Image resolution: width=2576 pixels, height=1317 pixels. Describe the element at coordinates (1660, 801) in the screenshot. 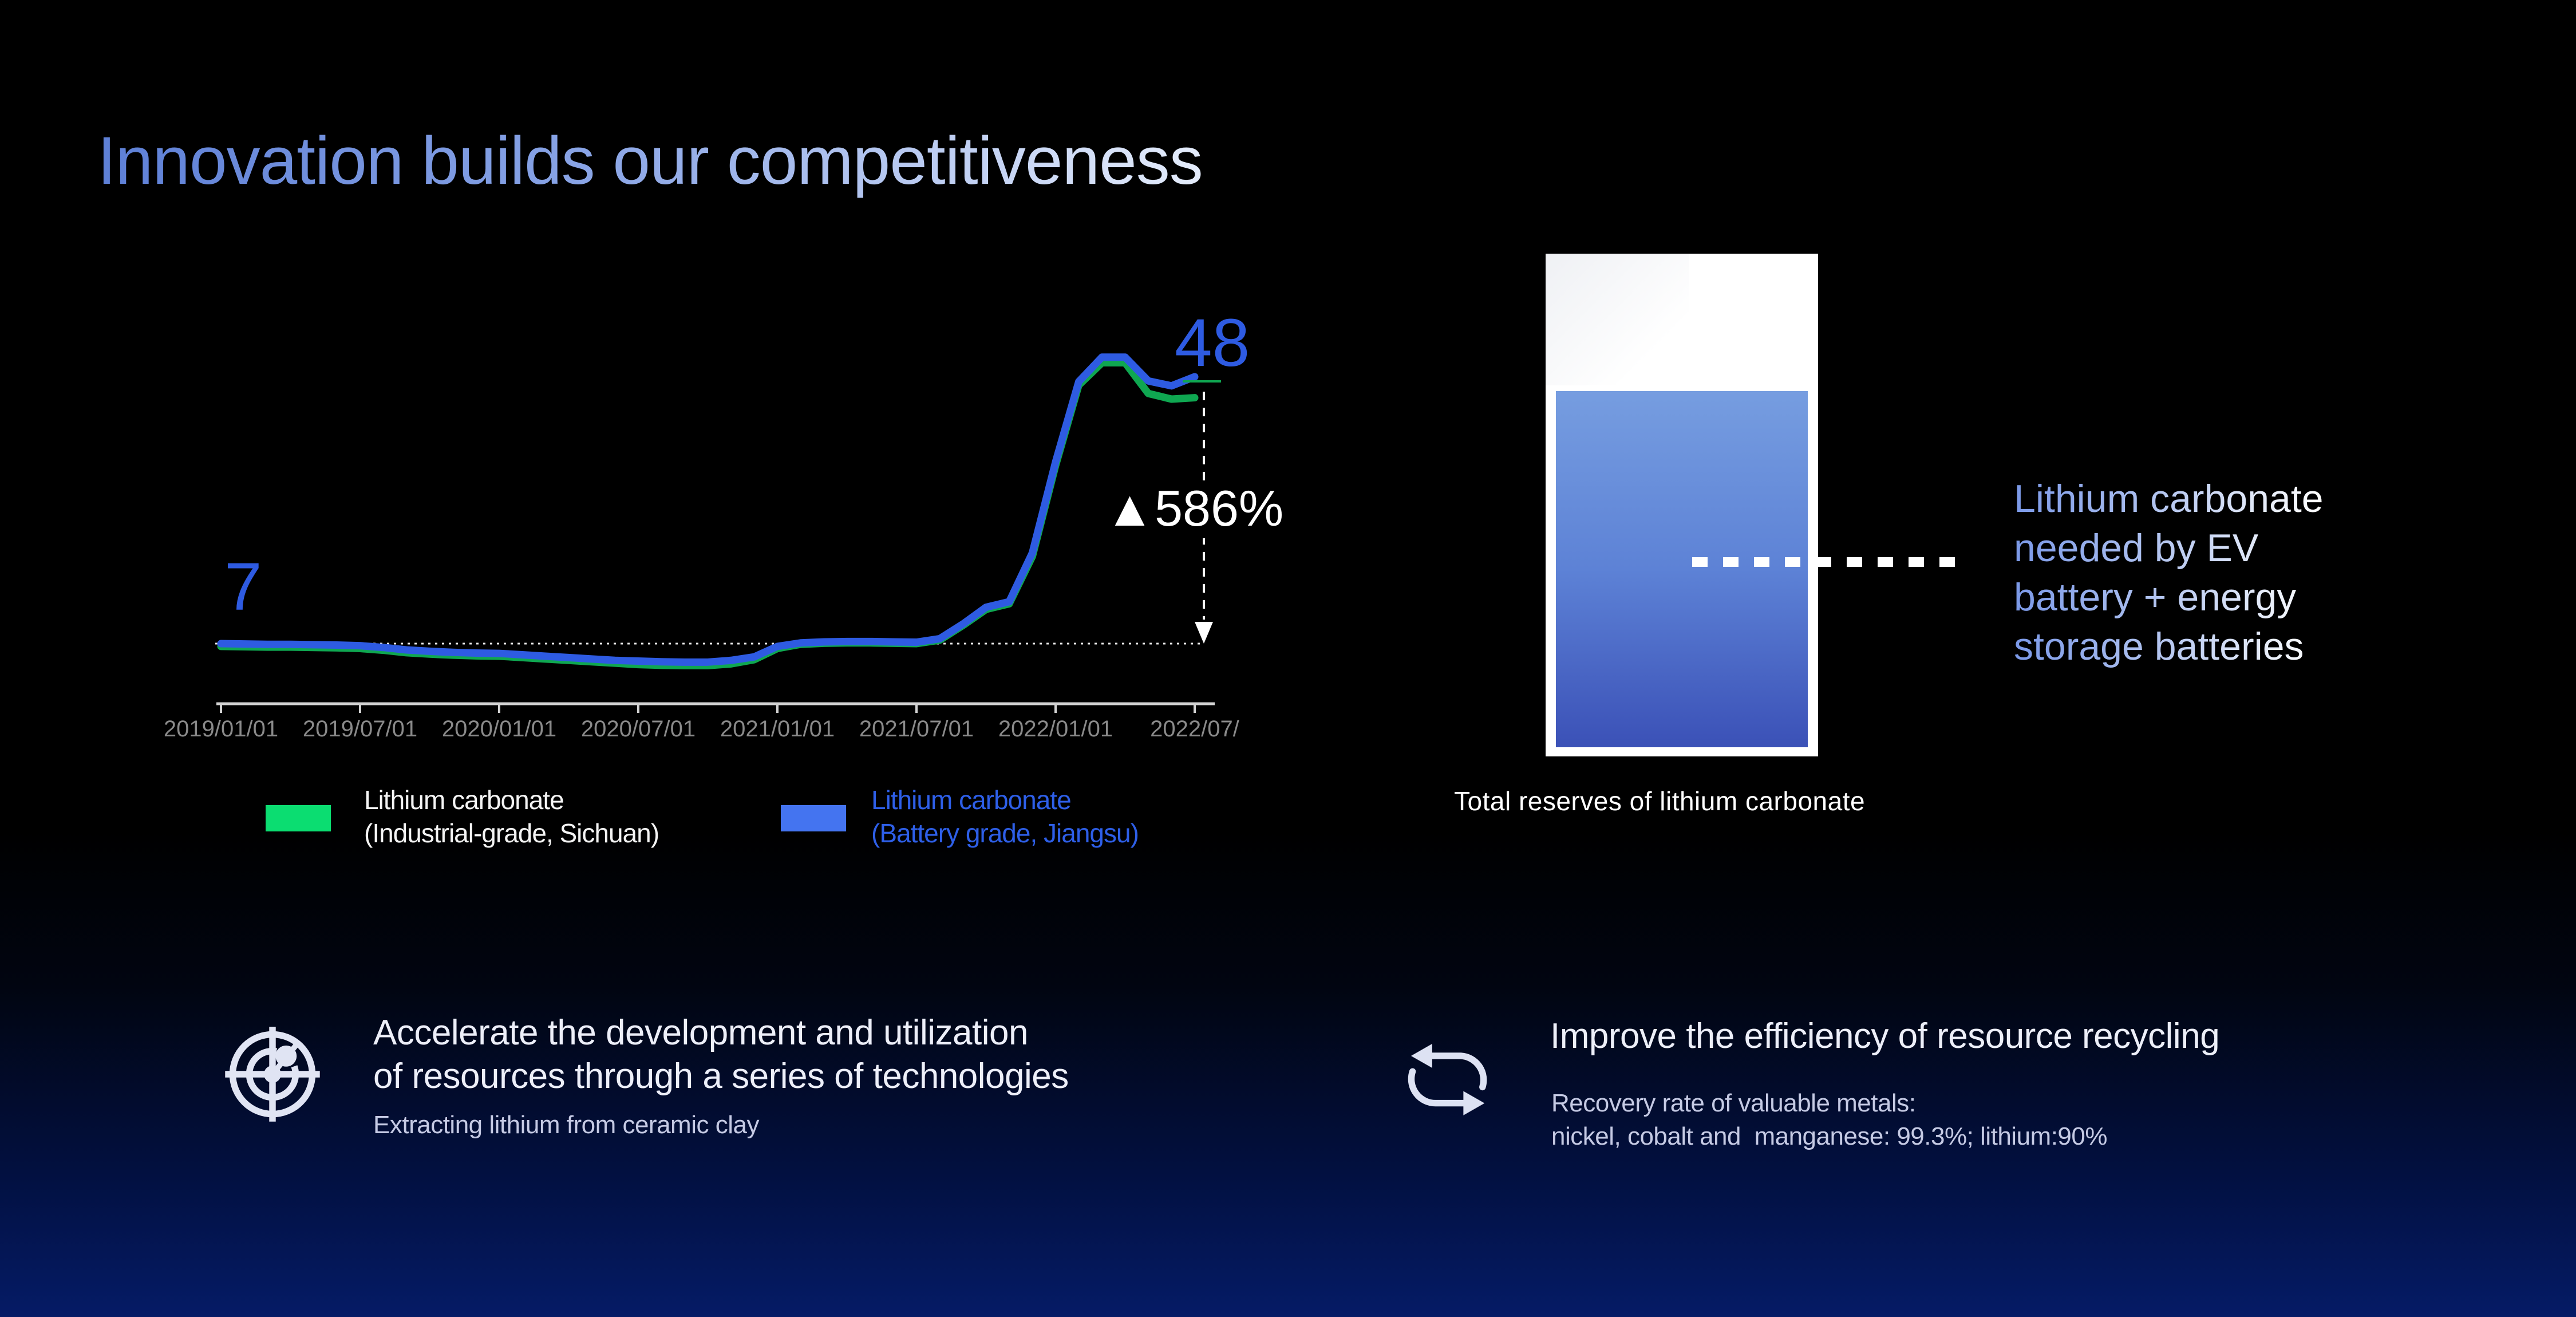

I see `reserves-caption: Total reserves of lithium carbonate` at that location.